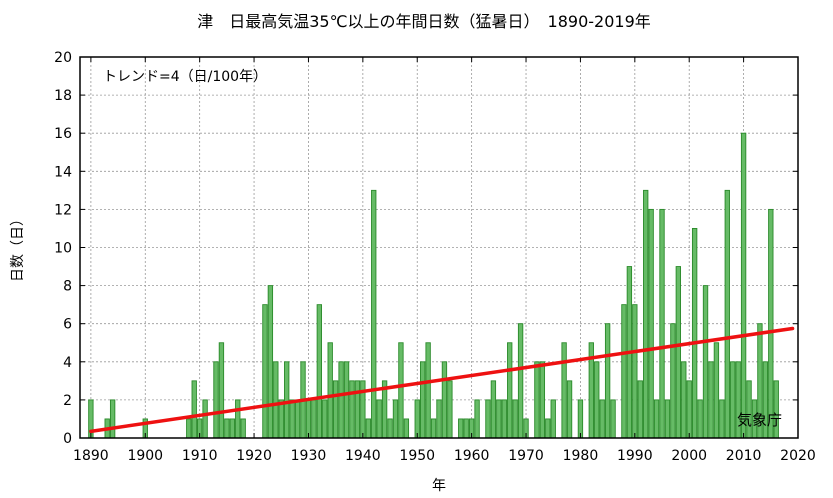  Describe the element at coordinates (759, 420) in the screenshot. I see `source-label: 気象庁` at that location.